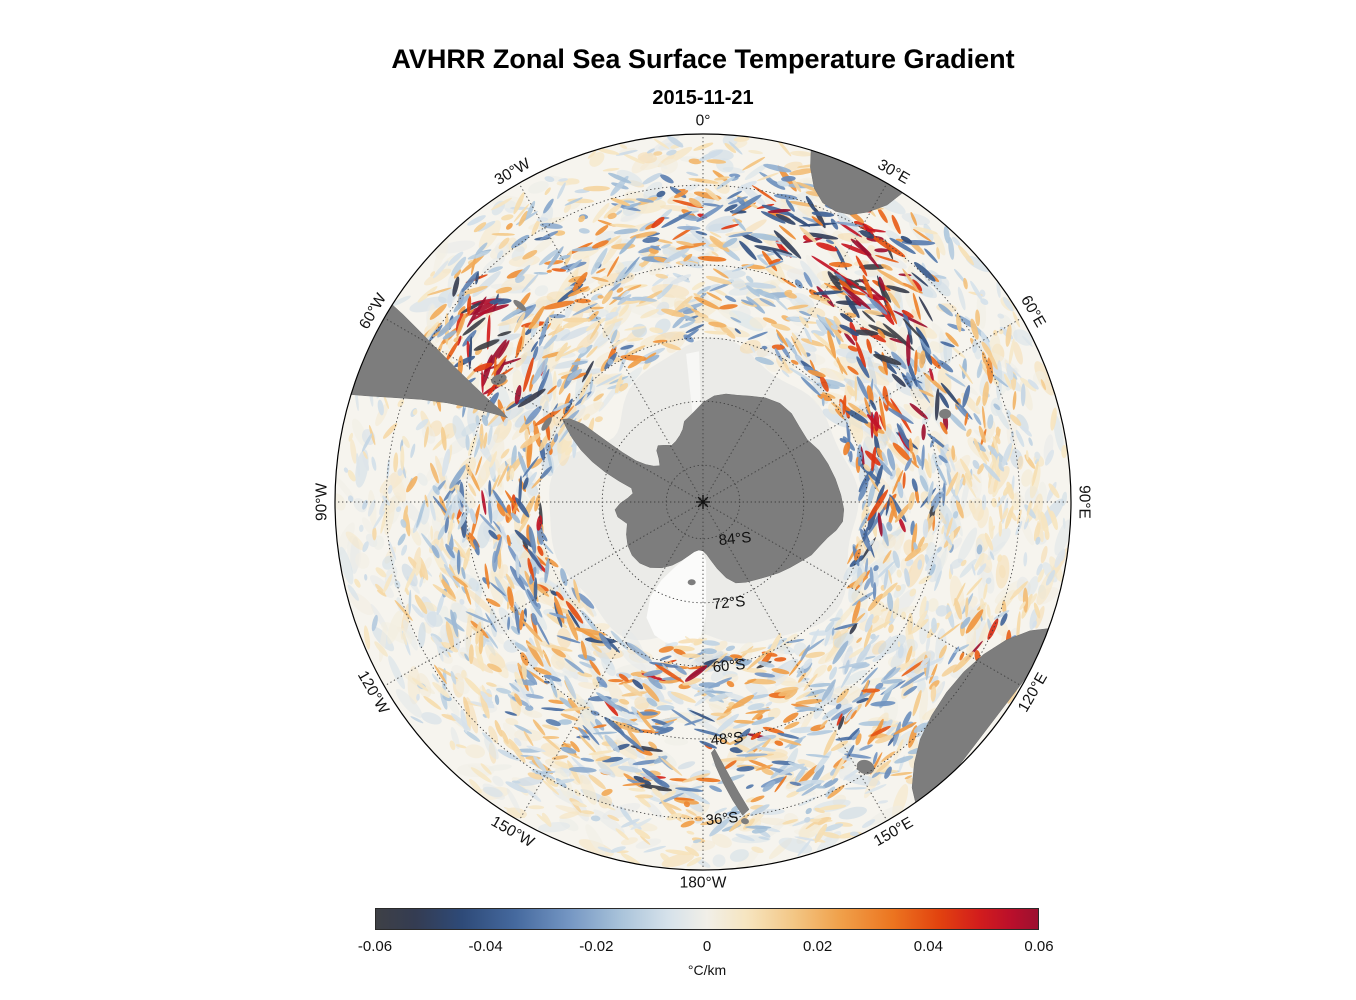 This screenshot has height=1000, width=1356. I want to click on ross-sea-white-region, so click(676, 598).